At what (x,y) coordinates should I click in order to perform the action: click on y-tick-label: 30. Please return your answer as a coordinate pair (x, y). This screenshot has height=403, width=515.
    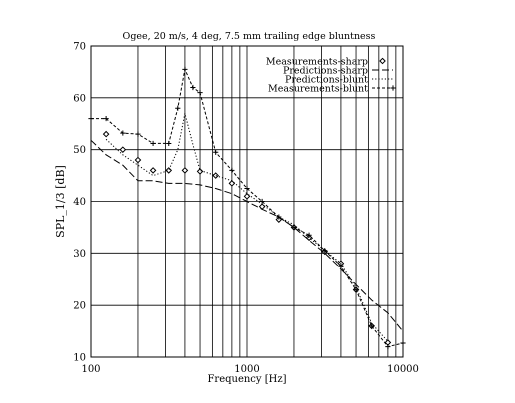
    Looking at the image, I should click on (79, 254).